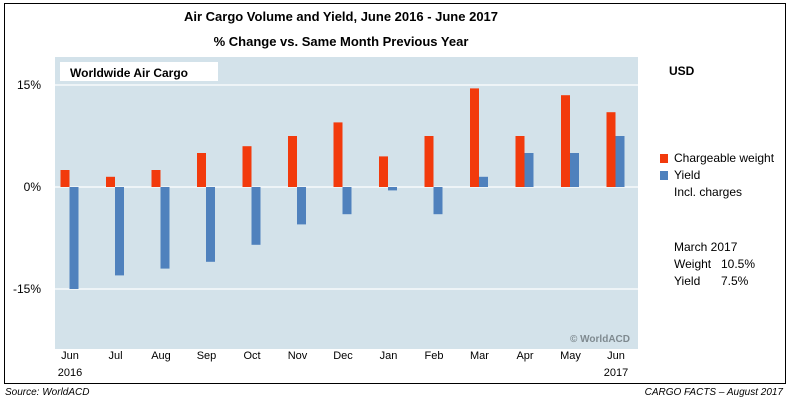  What do you see at coordinates (664, 158) in the screenshot?
I see `legend-swatch-chargeable-weight` at bounding box center [664, 158].